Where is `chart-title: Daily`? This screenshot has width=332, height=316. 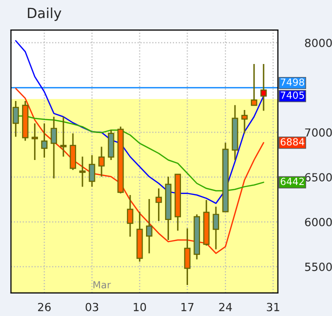
chart-title: Daily is located at coordinates (45, 14).